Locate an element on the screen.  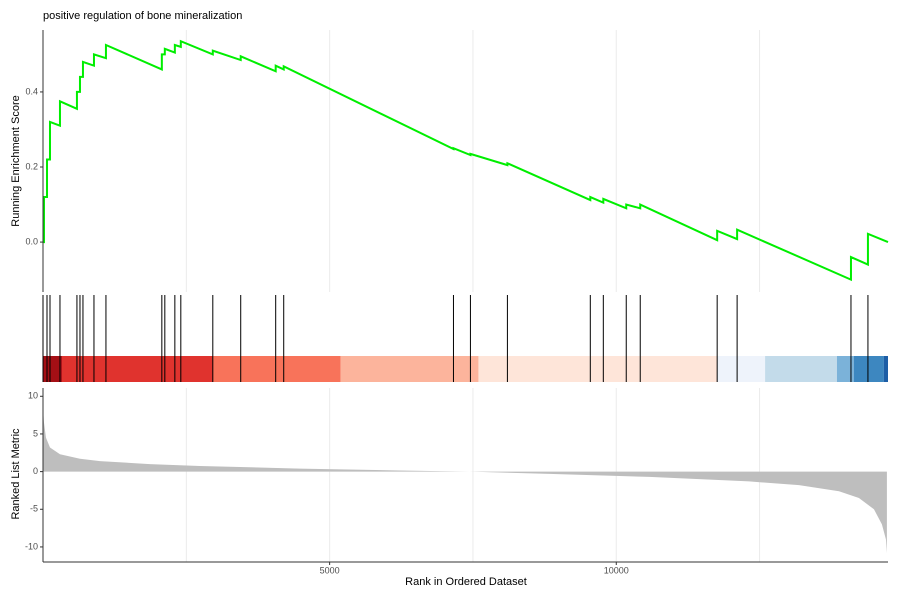
y-tick-label: 0.2 is located at coordinates (31, 166).